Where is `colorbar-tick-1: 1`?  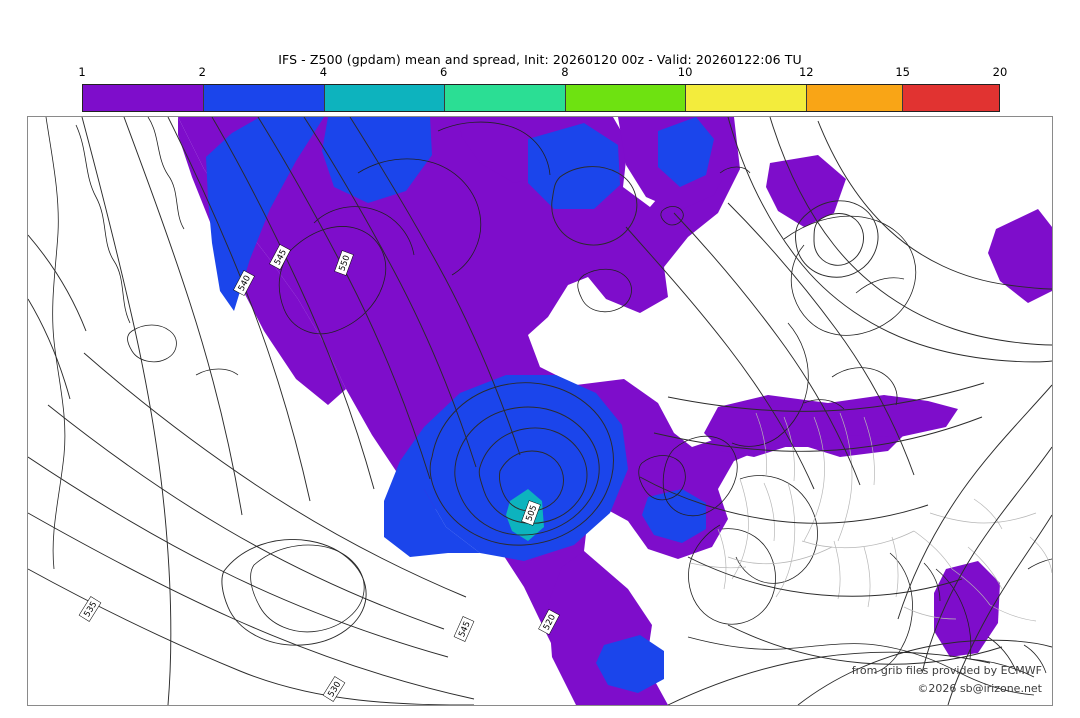 colorbar-tick-1: 1 is located at coordinates (82, 72).